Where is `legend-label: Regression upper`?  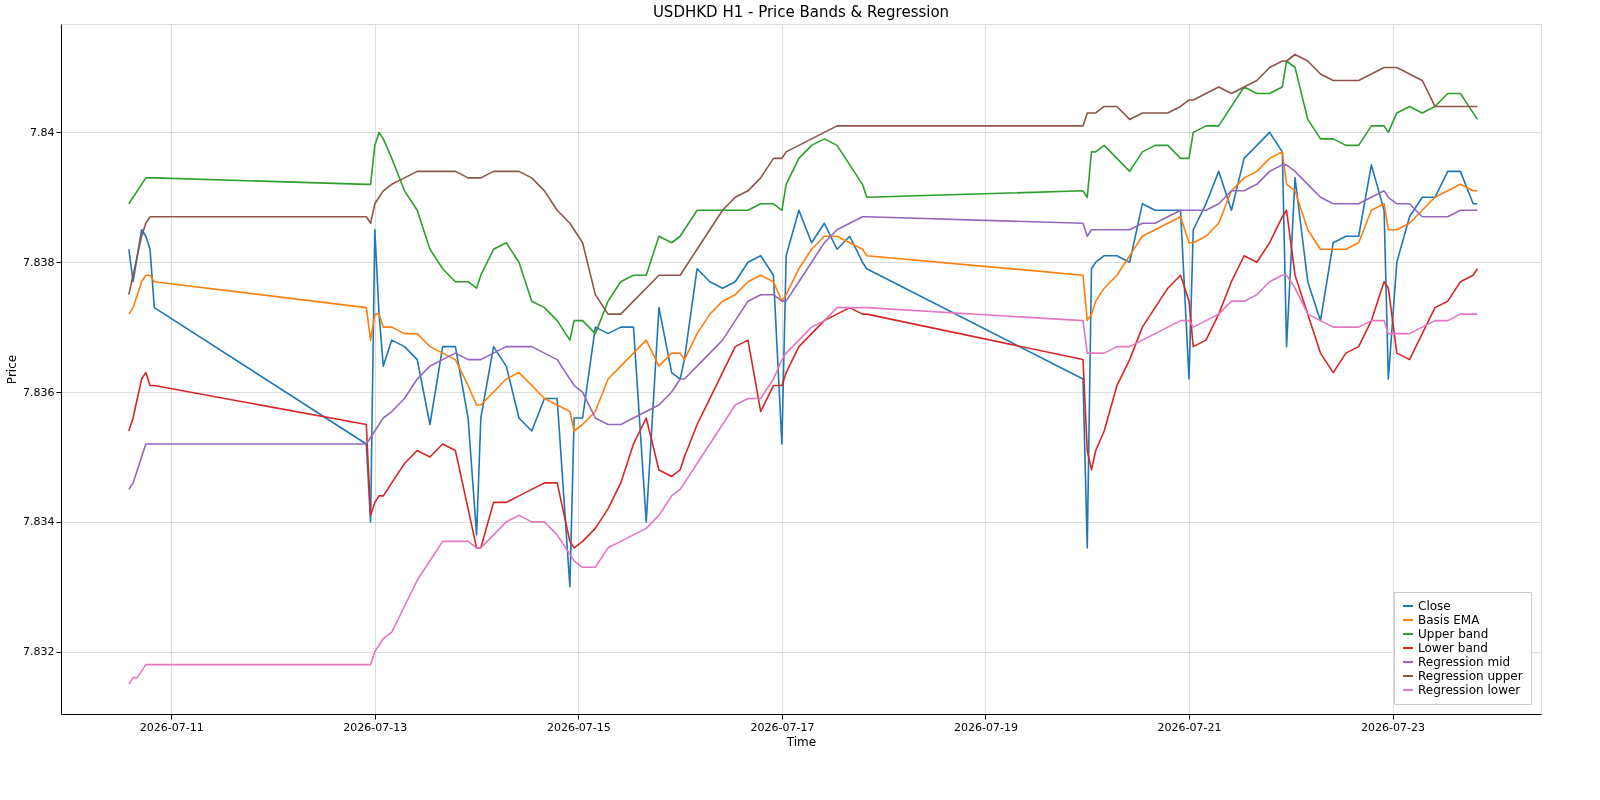 legend-label: Regression upper is located at coordinates (1470, 676).